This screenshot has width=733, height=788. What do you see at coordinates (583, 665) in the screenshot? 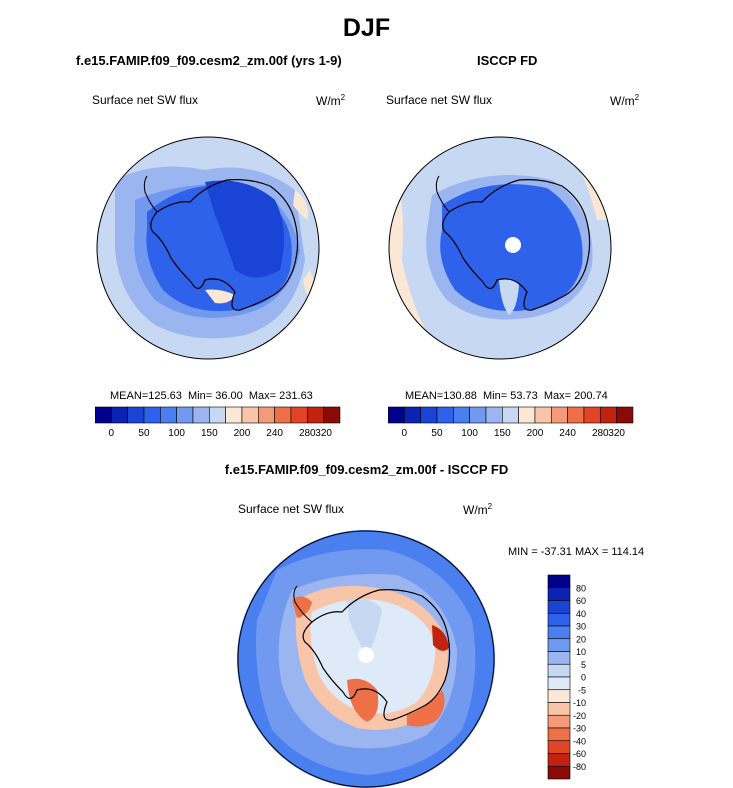
I see `colorbar-tick-label: 5` at bounding box center [583, 665].